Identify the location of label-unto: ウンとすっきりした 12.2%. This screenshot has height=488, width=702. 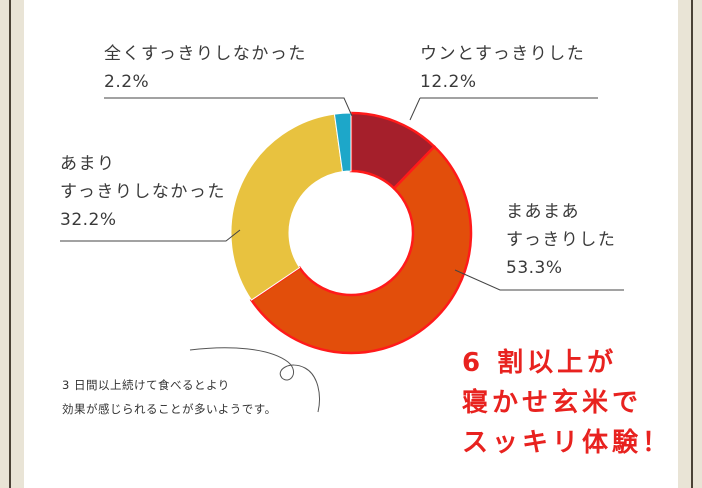
(502, 68).